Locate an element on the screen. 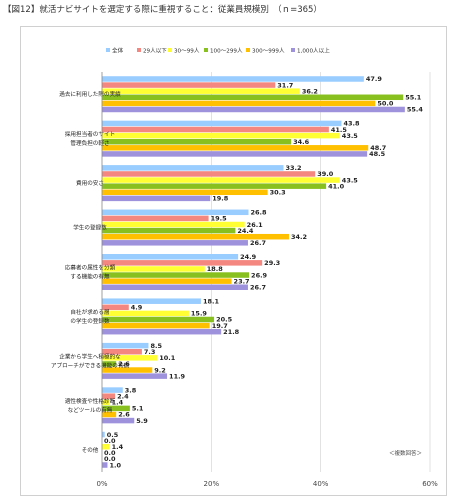 This screenshot has height=498, width=450. value-label: 19.5 is located at coordinates (219, 219).